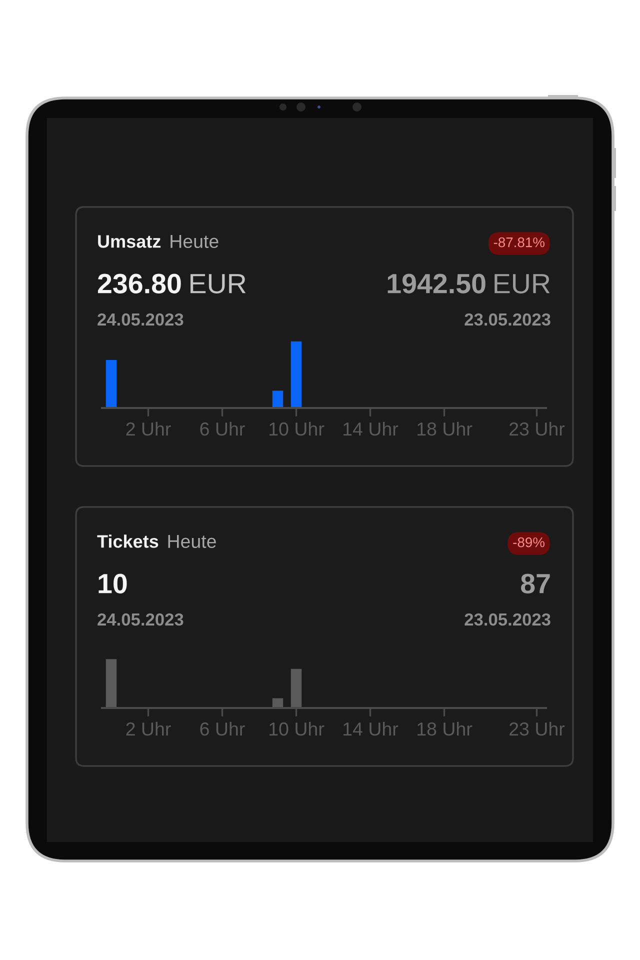 The image size is (640, 960). Describe the element at coordinates (535, 584) in the screenshot. I see `text: 87` at that location.